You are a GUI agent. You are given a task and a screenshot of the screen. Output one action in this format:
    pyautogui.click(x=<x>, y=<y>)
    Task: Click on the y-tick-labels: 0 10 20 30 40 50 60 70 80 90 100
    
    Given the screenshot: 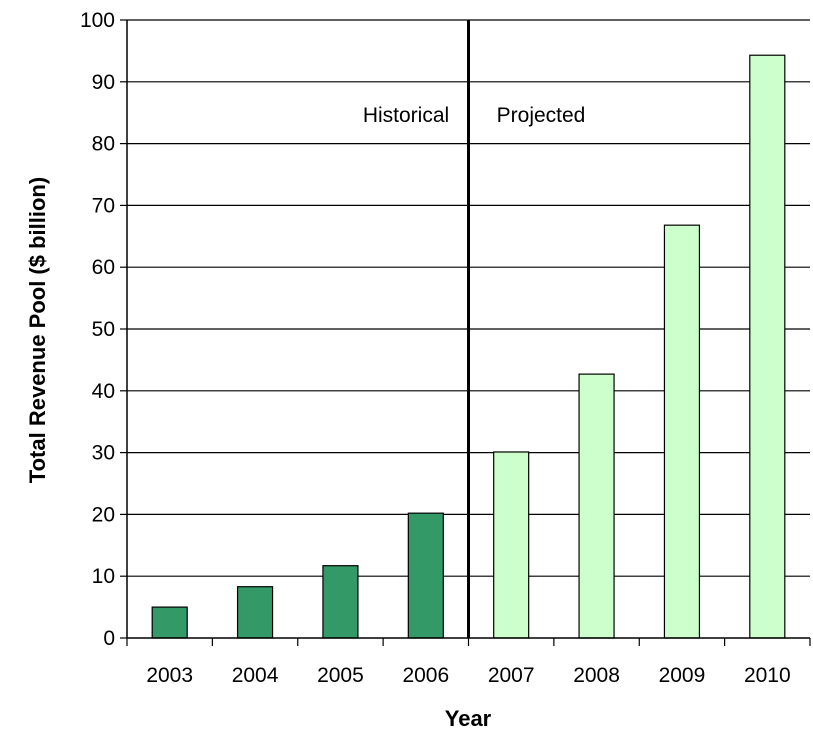 What is the action you would take?
    pyautogui.click(x=103, y=329)
    